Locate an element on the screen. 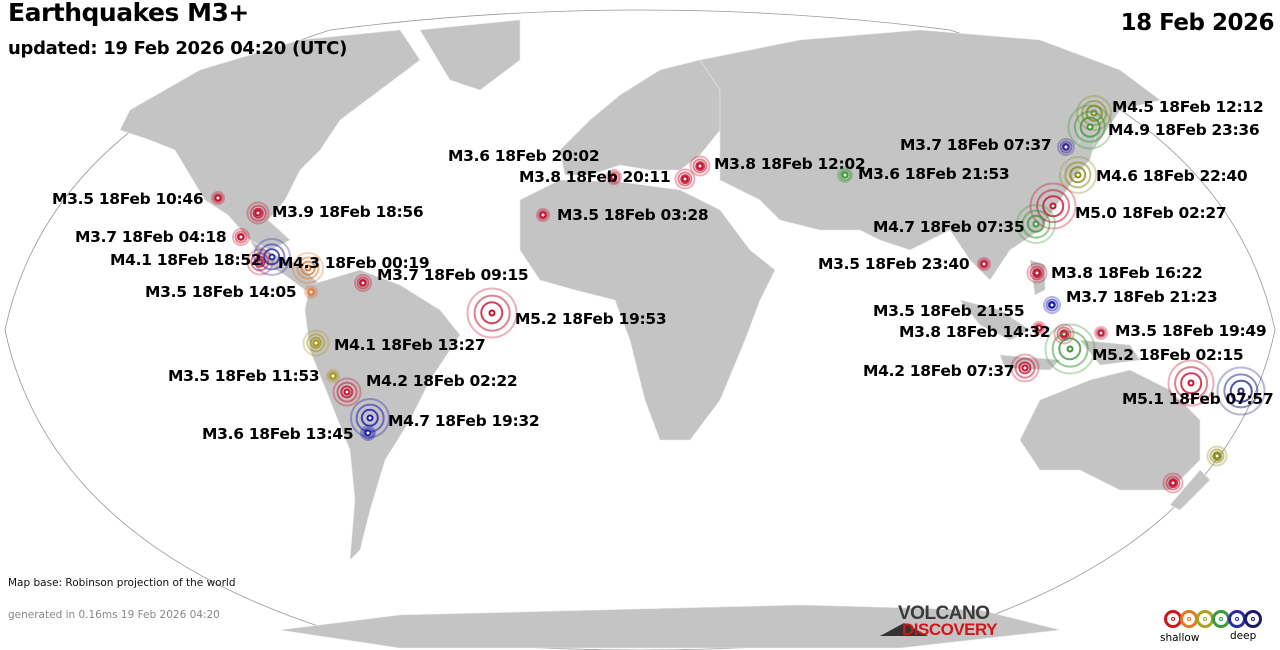  quake-label: M4.2 18Feb 02:22 is located at coordinates (442, 381).